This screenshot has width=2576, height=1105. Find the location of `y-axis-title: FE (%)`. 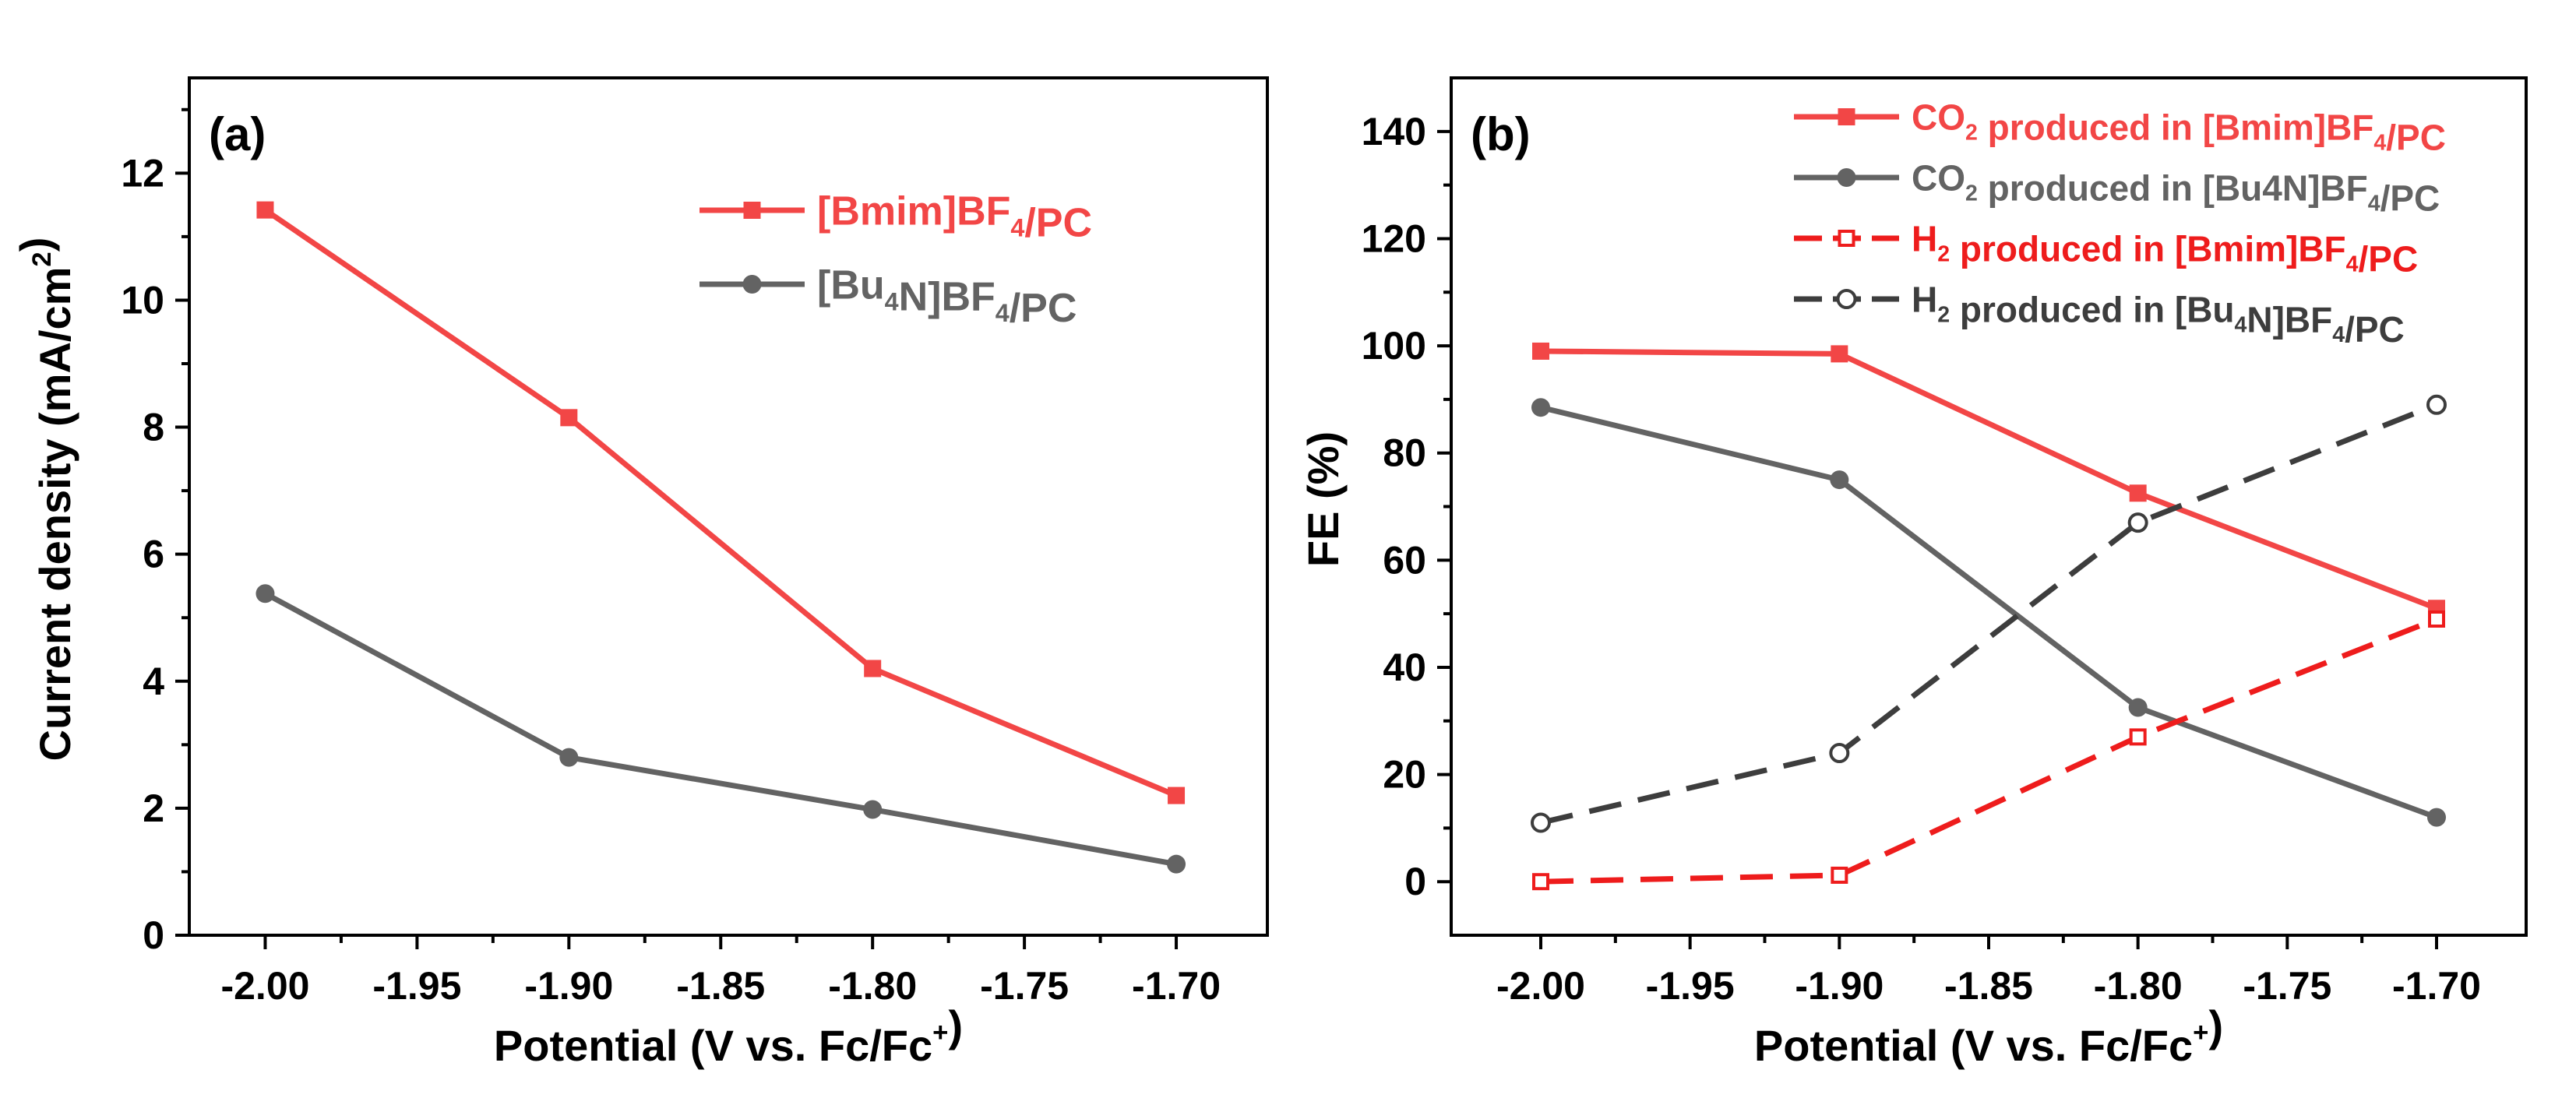

y-axis-title: FE (%) is located at coordinates (1323, 499).